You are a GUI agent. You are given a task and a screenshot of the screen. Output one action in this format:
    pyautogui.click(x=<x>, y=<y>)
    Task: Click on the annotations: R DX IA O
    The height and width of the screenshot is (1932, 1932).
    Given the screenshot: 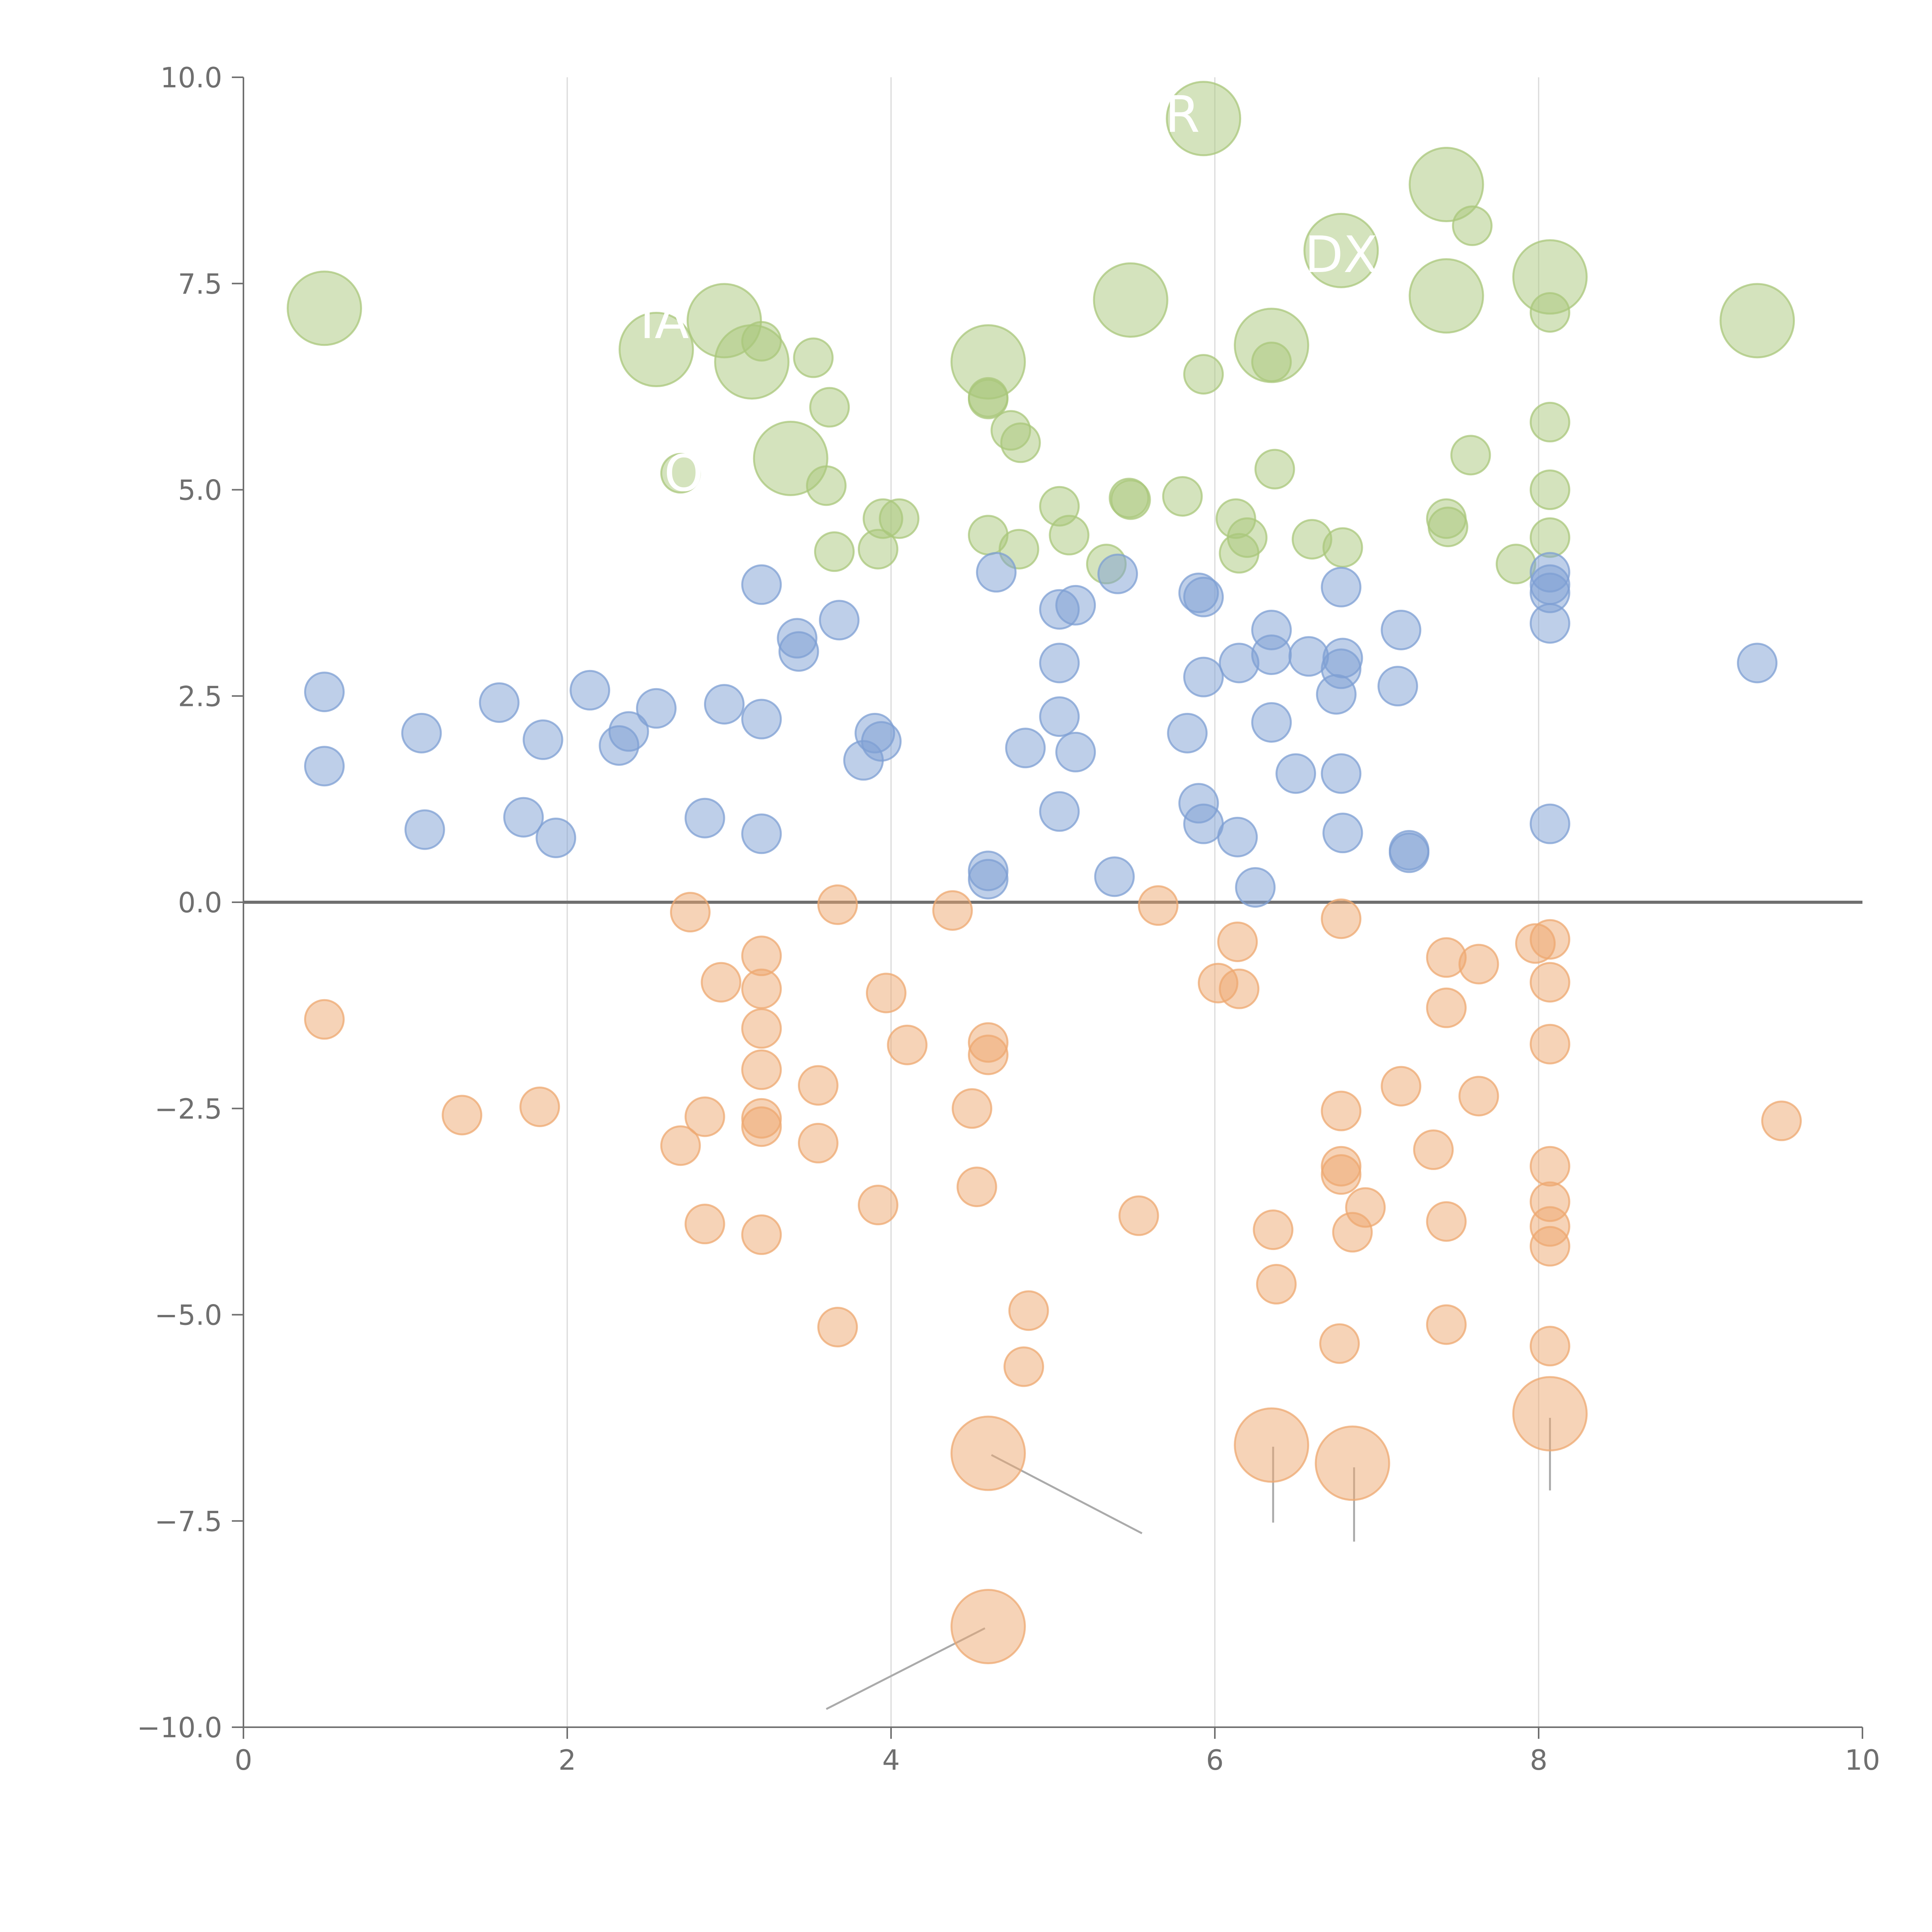 What is the action you would take?
    pyautogui.click(x=1009, y=294)
    